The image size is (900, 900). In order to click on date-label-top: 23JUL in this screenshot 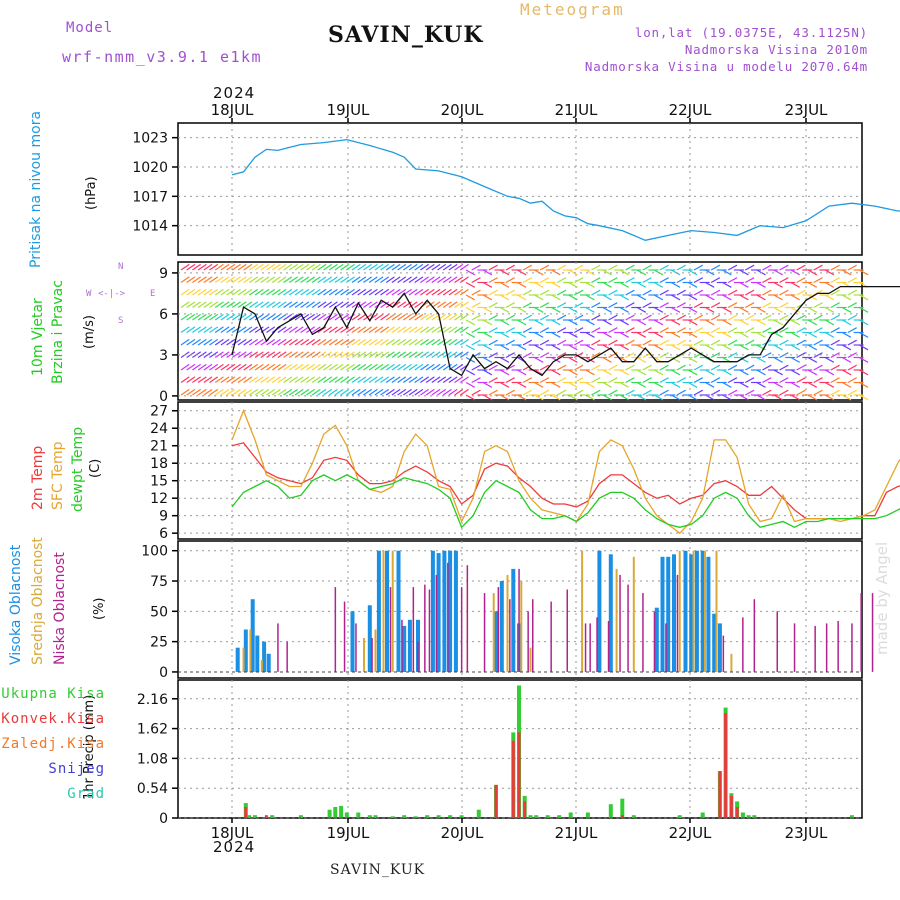, I will do `click(806, 110)`.